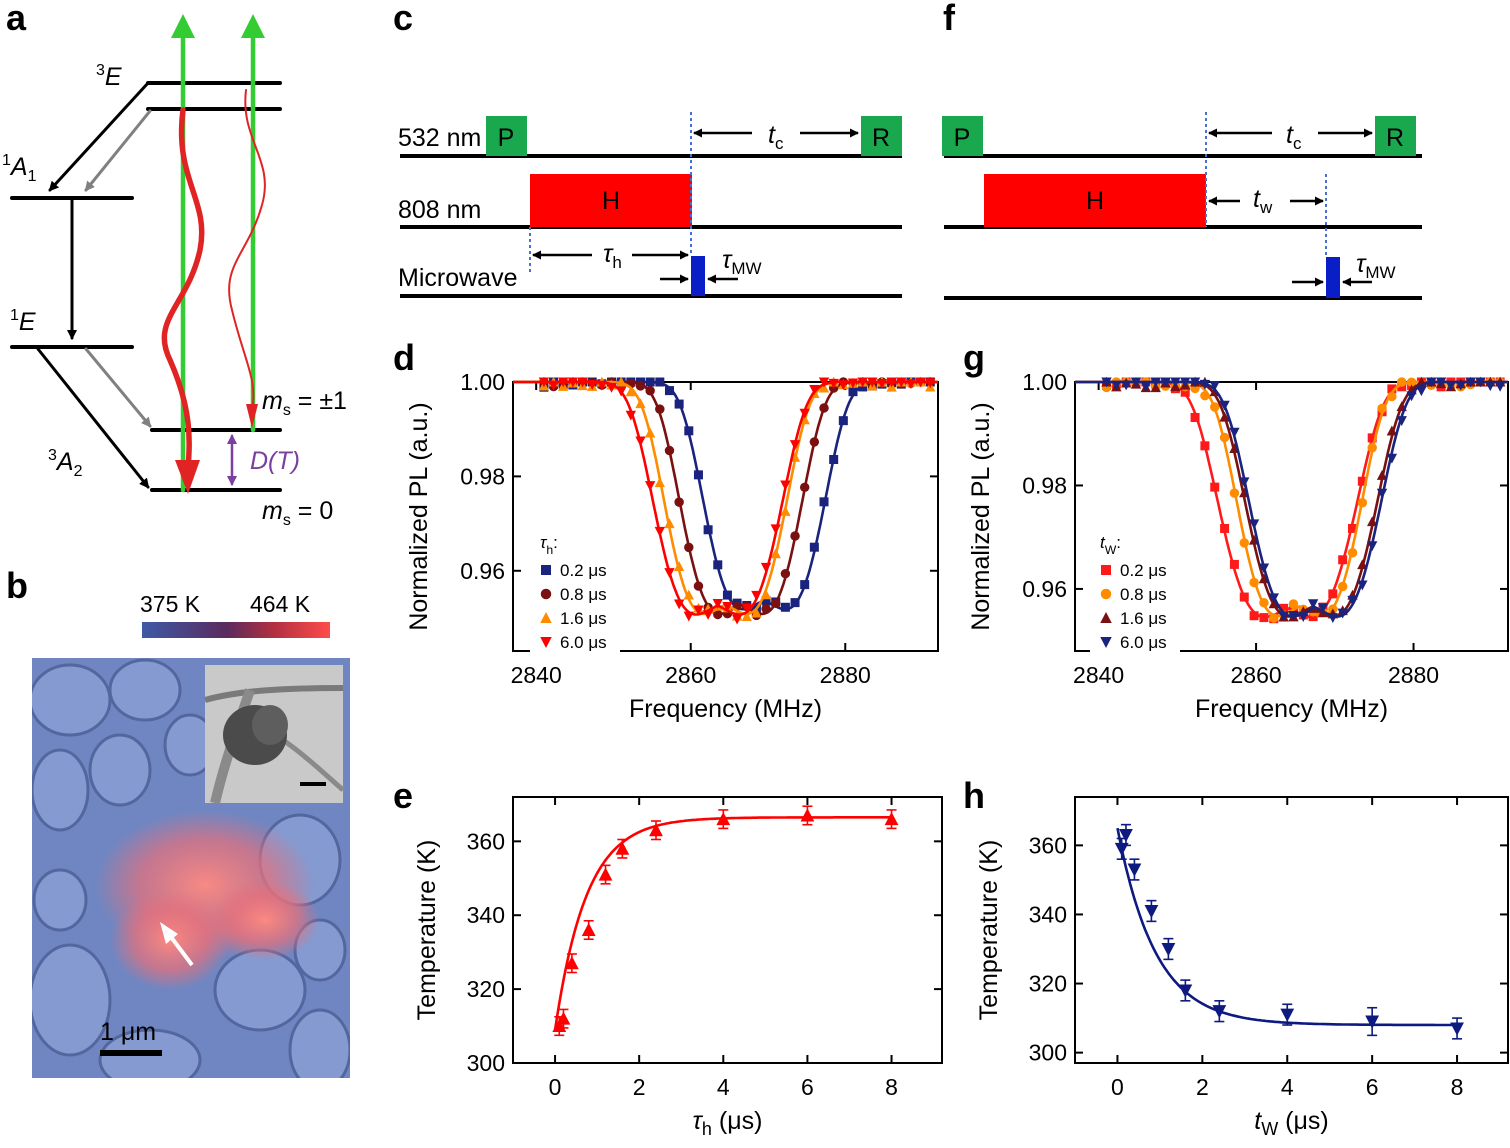 This screenshot has height=1148, width=1510. What do you see at coordinates (247, 250) in the screenshot?
I see `red-emission-thin` at bounding box center [247, 250].